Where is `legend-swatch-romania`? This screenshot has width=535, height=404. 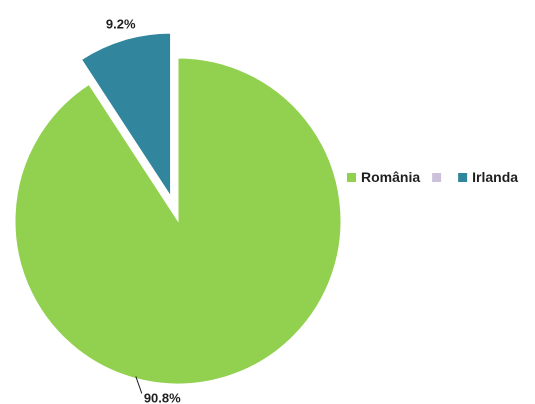 legend-swatch-romania is located at coordinates (351, 177).